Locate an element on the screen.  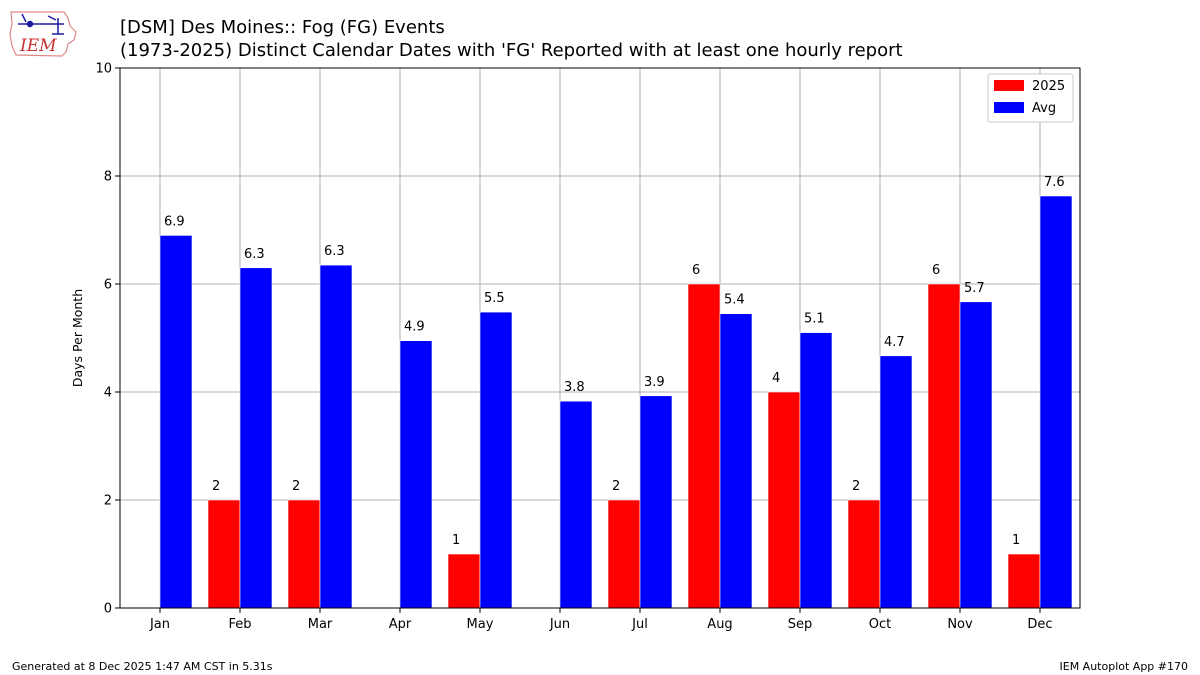
y-tick-label: 0 is located at coordinates (108, 609).